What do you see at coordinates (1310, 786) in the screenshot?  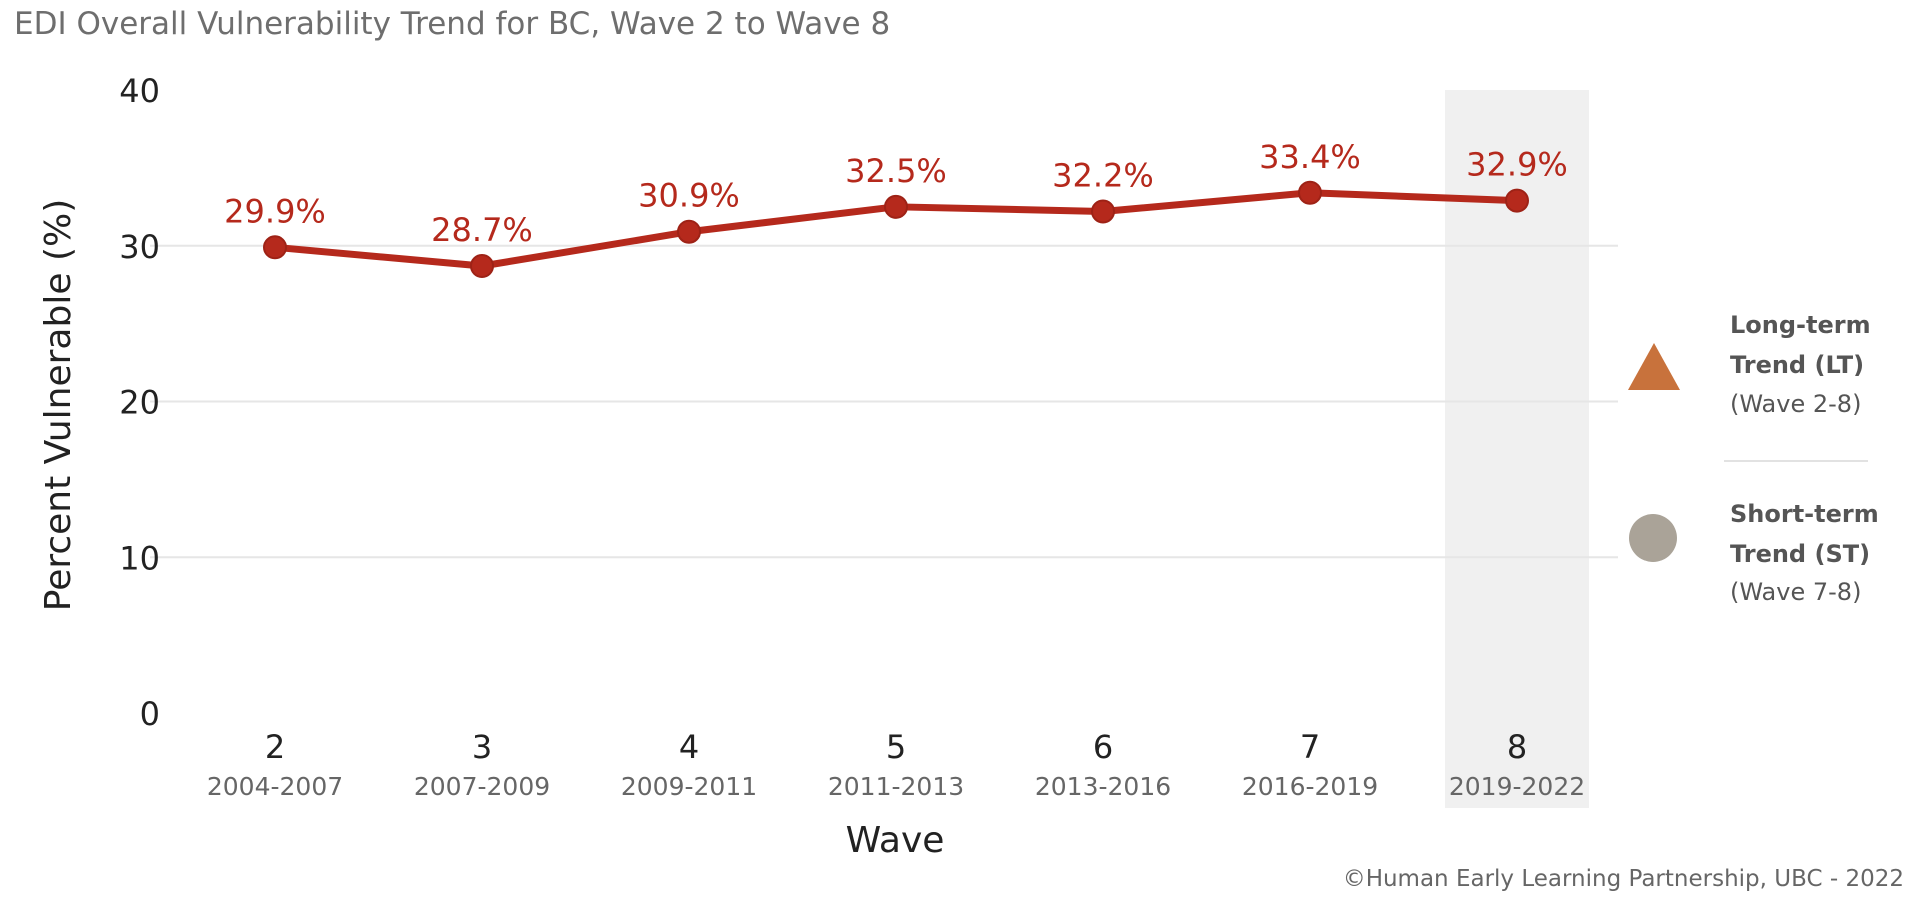 I see `x-tick-sublabel: 2016-2019` at bounding box center [1310, 786].